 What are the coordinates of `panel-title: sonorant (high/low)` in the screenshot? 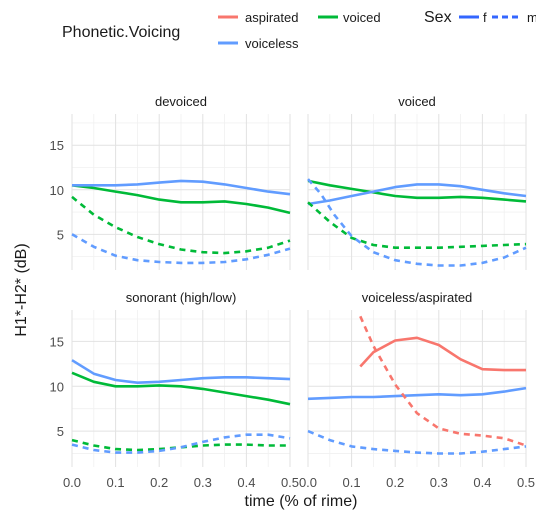 It's located at (181, 297).